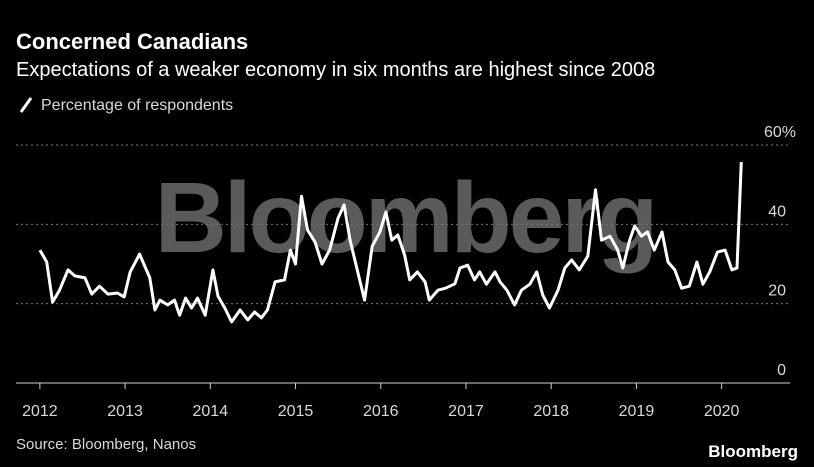 The width and height of the screenshot is (814, 467). I want to click on x-tick-label: 2019, so click(637, 411).